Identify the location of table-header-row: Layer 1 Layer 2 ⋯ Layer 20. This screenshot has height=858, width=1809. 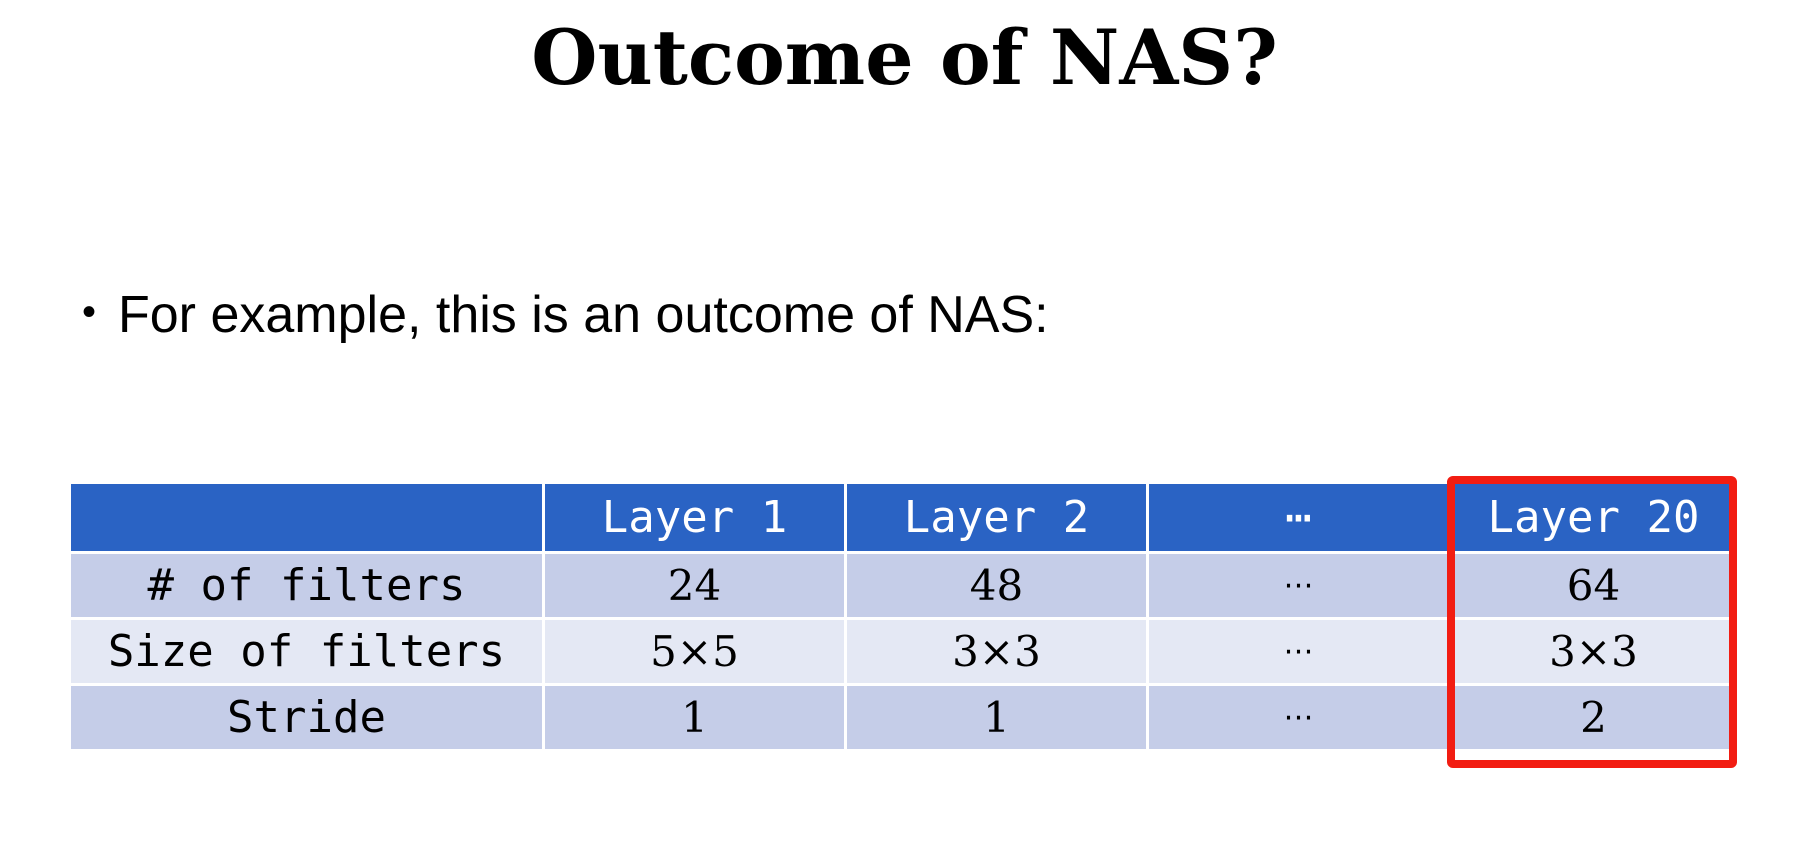
(903, 517).